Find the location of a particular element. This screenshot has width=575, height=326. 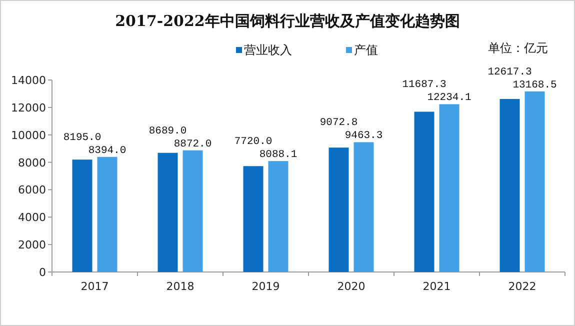

chart-title: 2017-2022年中国饲料行业营收及产值变化趋势图 is located at coordinates (287, 21).